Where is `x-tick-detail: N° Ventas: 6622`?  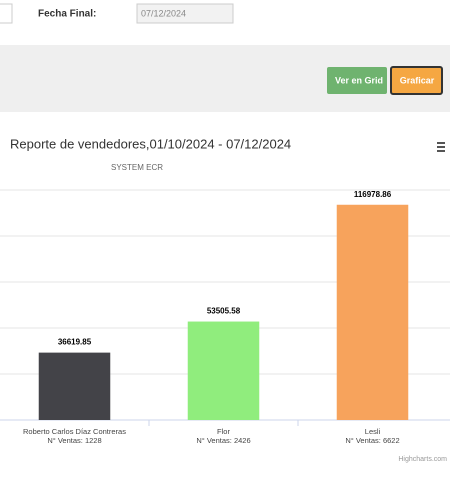 x-tick-detail: N° Ventas: 6622 is located at coordinates (372, 440).